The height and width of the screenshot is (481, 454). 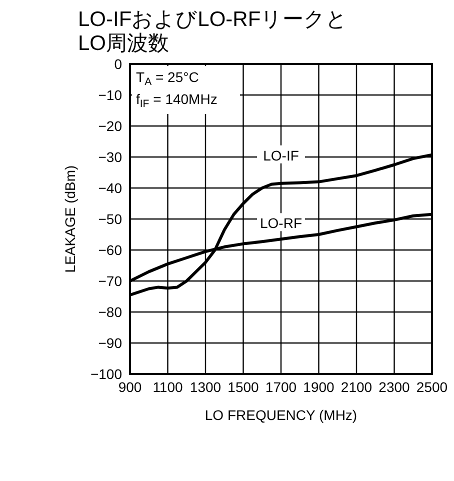 I want to click on y-tick-label: −20, so click(x=110, y=126).